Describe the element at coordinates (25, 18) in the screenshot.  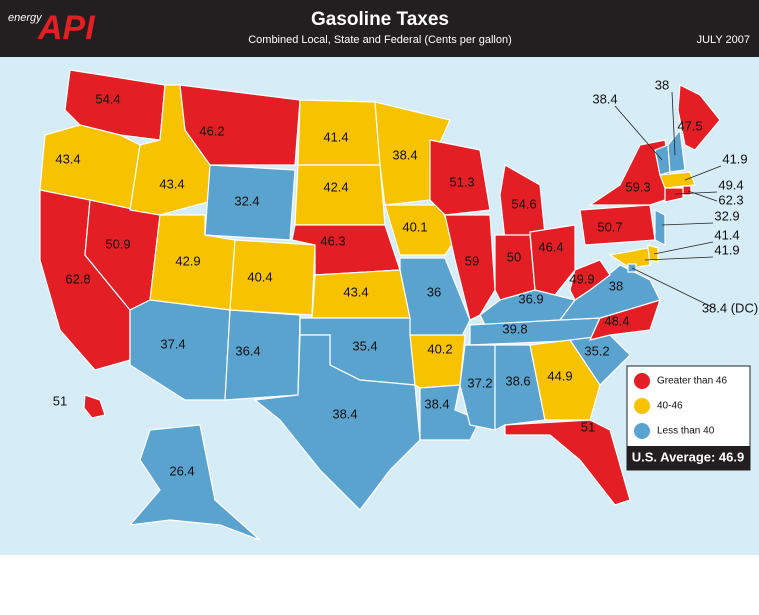
I see `logo-small: energy` at that location.